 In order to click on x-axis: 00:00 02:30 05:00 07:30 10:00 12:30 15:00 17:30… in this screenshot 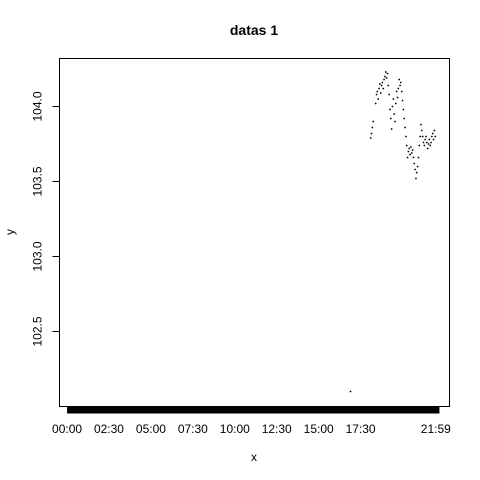, I will do `click(251, 429)`.